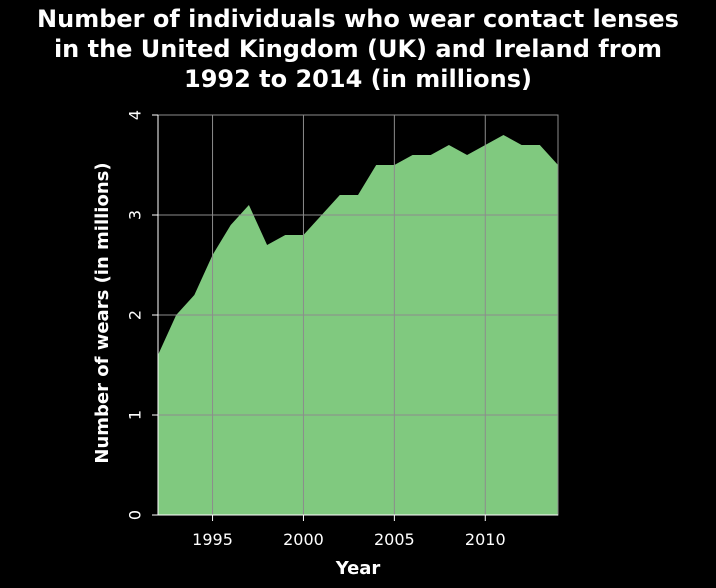 This screenshot has width=716, height=588. Describe the element at coordinates (358, 568) in the screenshot. I see `x-axis-label: Year` at that location.